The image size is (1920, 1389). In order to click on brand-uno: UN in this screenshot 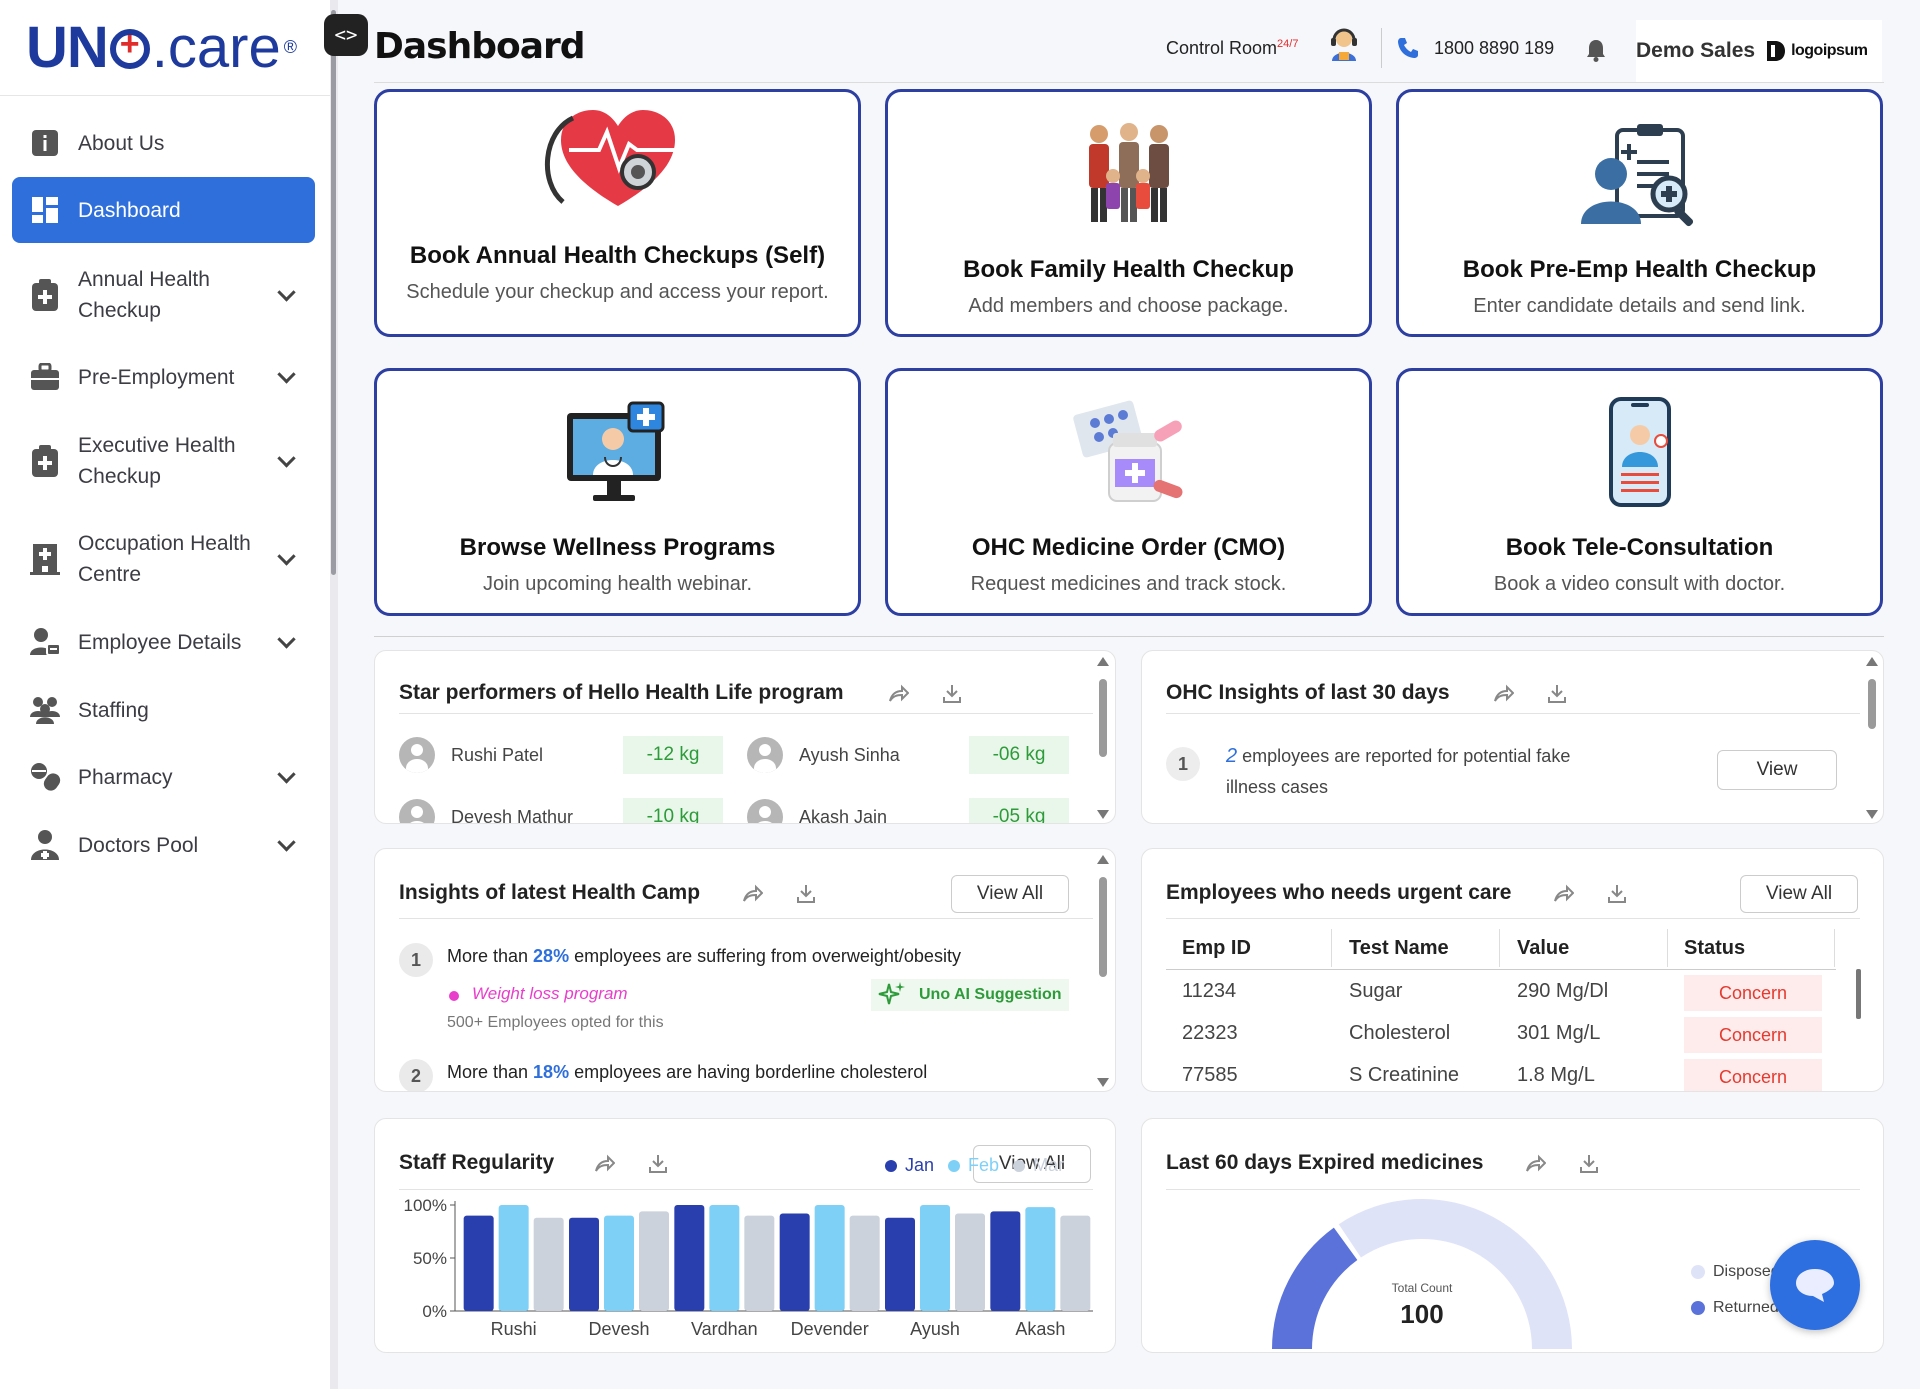, I will do `click(67, 47)`.